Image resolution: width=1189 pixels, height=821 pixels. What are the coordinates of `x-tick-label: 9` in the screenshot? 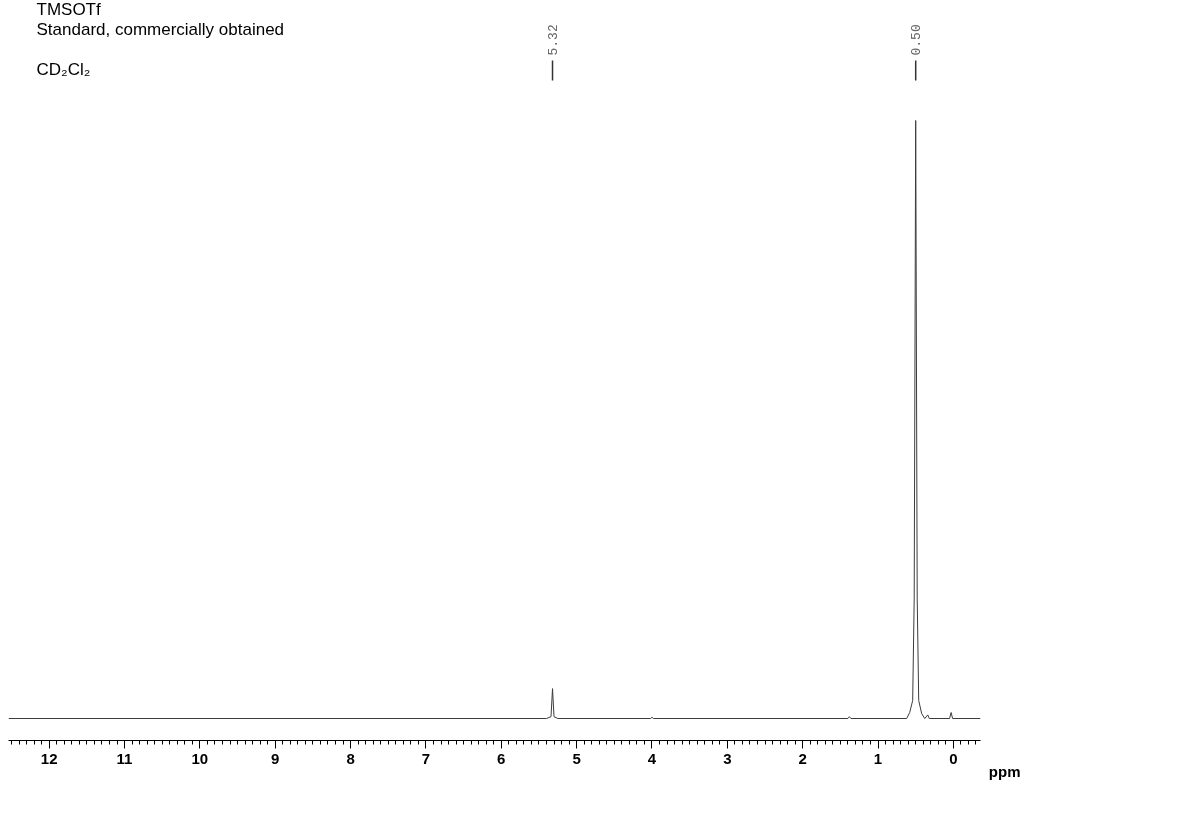 It's located at (275, 758).